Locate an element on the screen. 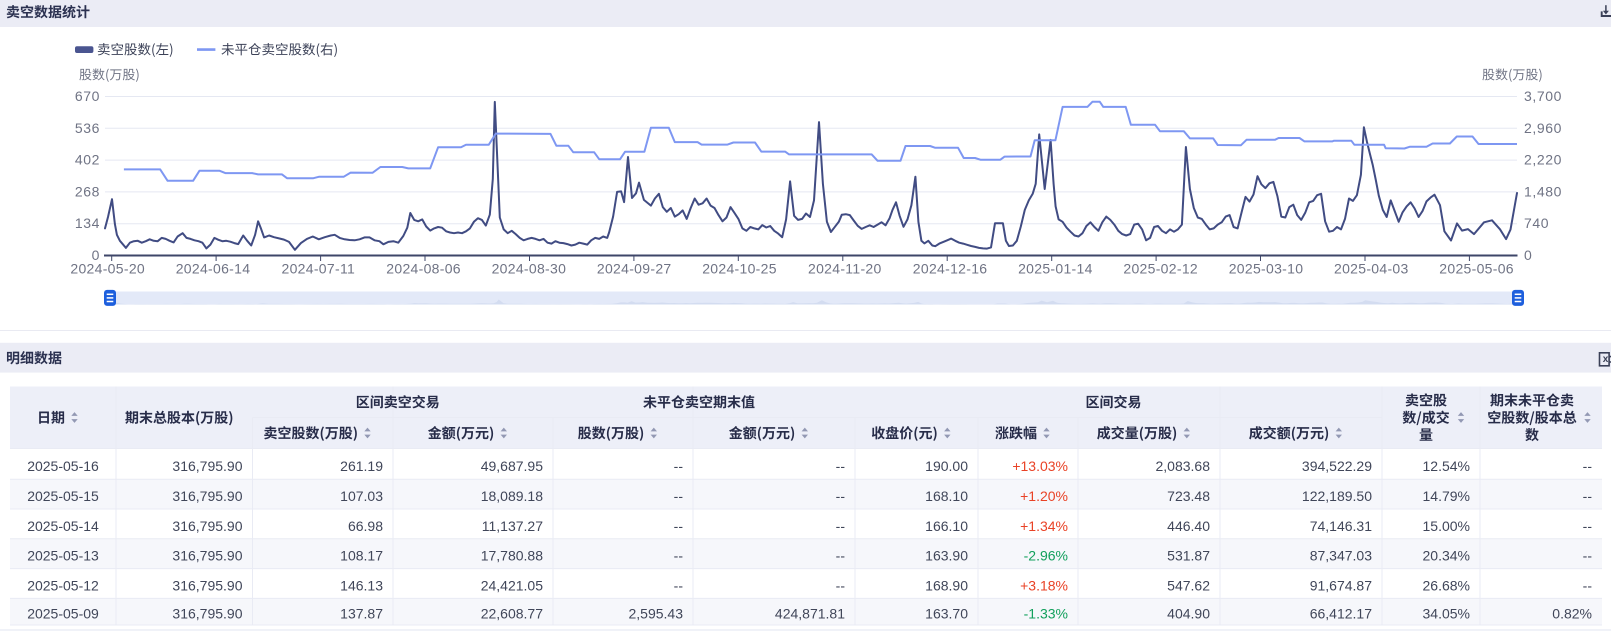 Image resolution: width=1611 pixels, height=631 pixels. svg-text: 2024-08-30 is located at coordinates (529, 269).